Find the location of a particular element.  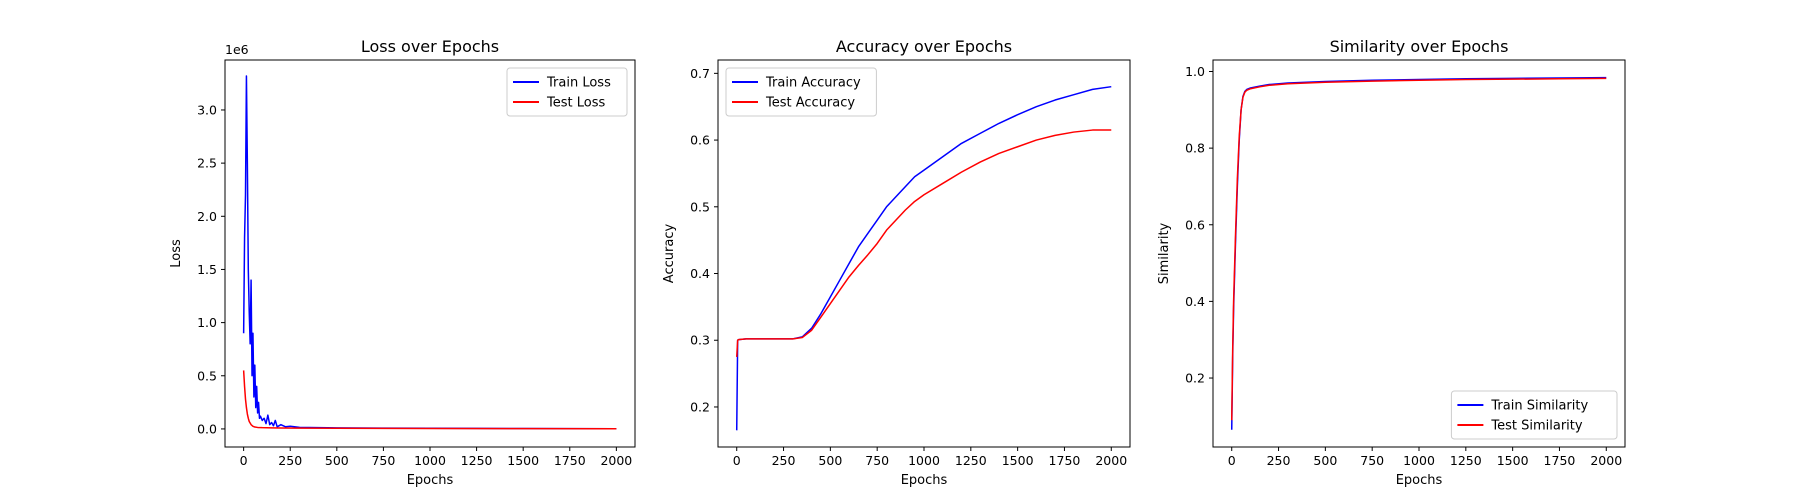

y-tick-label: 2.0 is located at coordinates (207, 216).